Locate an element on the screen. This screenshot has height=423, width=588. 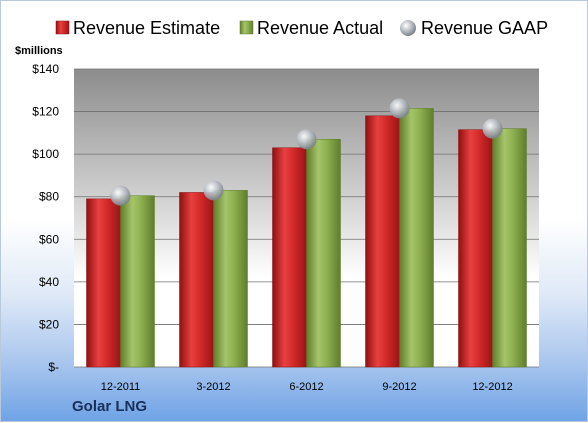
y-axis: $- $20 $40 $60 $80 $100 $120 $140 is located at coordinates (45, 218).